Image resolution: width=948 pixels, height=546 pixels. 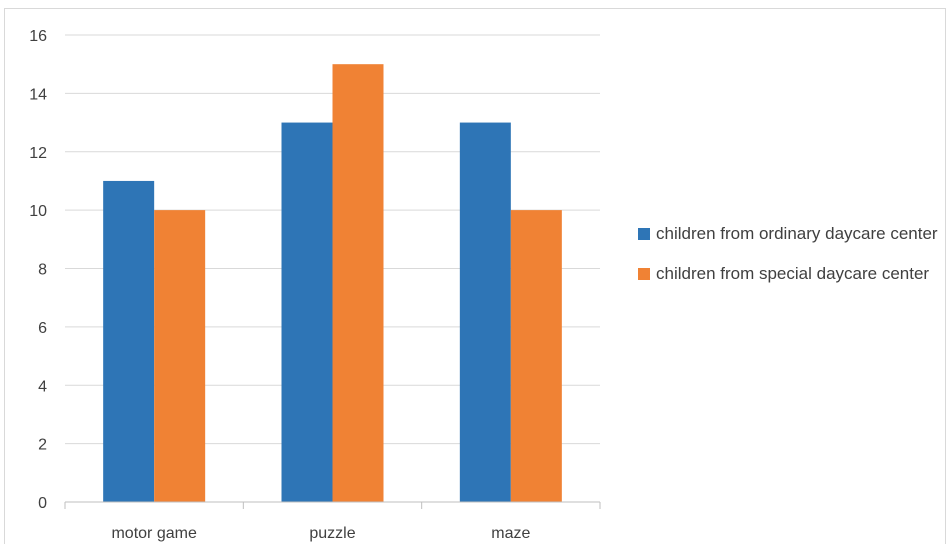 I want to click on x-axis, so click(x=332, y=505).